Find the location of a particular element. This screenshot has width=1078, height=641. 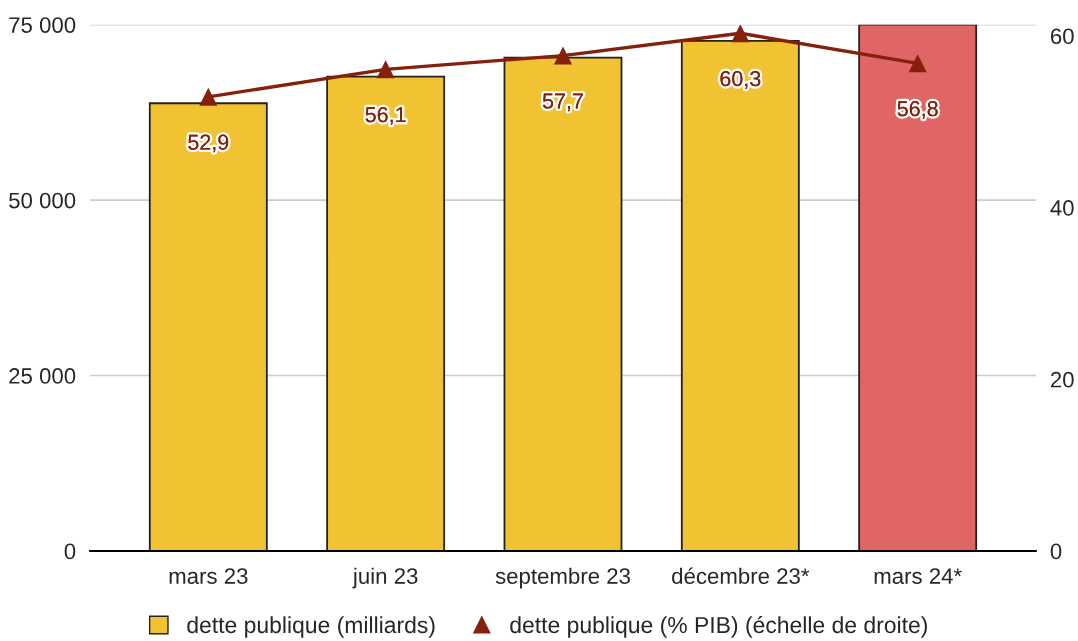

data-label: 56,8 is located at coordinates (917, 110).